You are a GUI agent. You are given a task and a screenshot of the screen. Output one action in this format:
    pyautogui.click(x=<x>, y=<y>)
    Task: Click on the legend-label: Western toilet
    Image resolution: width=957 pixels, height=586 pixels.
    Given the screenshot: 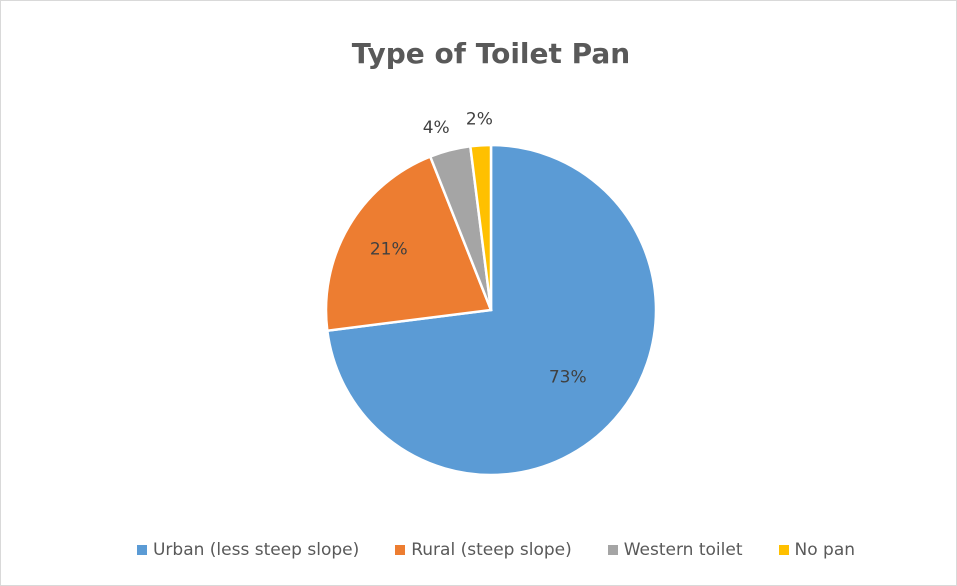 What is the action you would take?
    pyautogui.click(x=683, y=550)
    